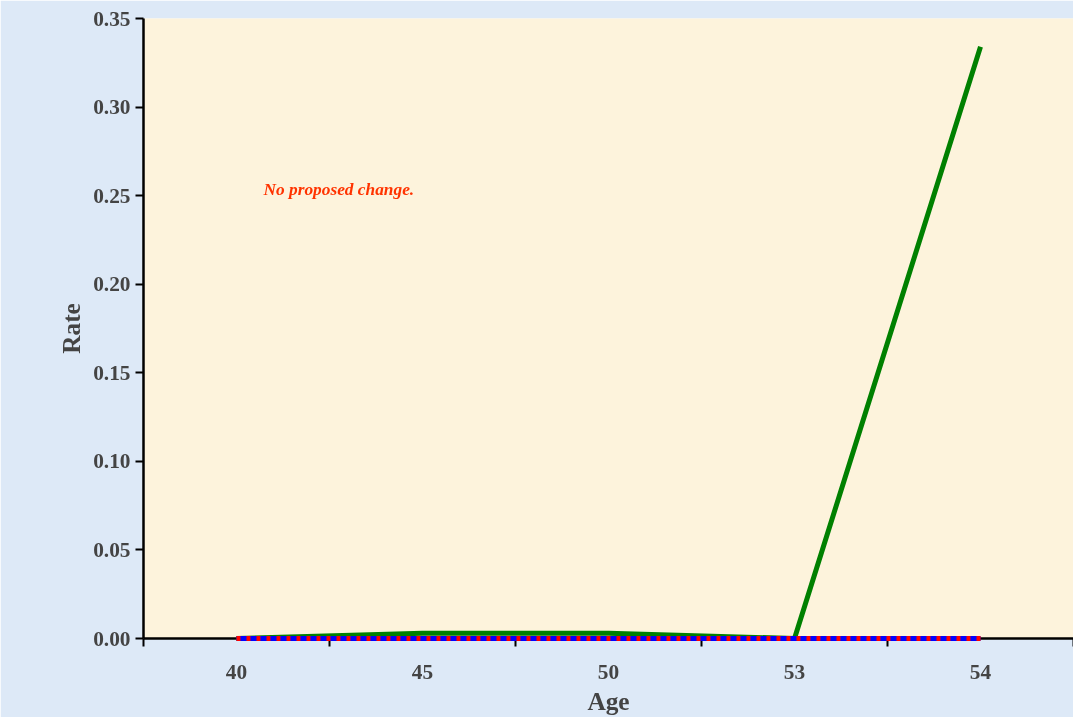 Image resolution: width=1073 pixels, height=717 pixels. What do you see at coordinates (980, 671) in the screenshot?
I see `x-tick-label: 54` at bounding box center [980, 671].